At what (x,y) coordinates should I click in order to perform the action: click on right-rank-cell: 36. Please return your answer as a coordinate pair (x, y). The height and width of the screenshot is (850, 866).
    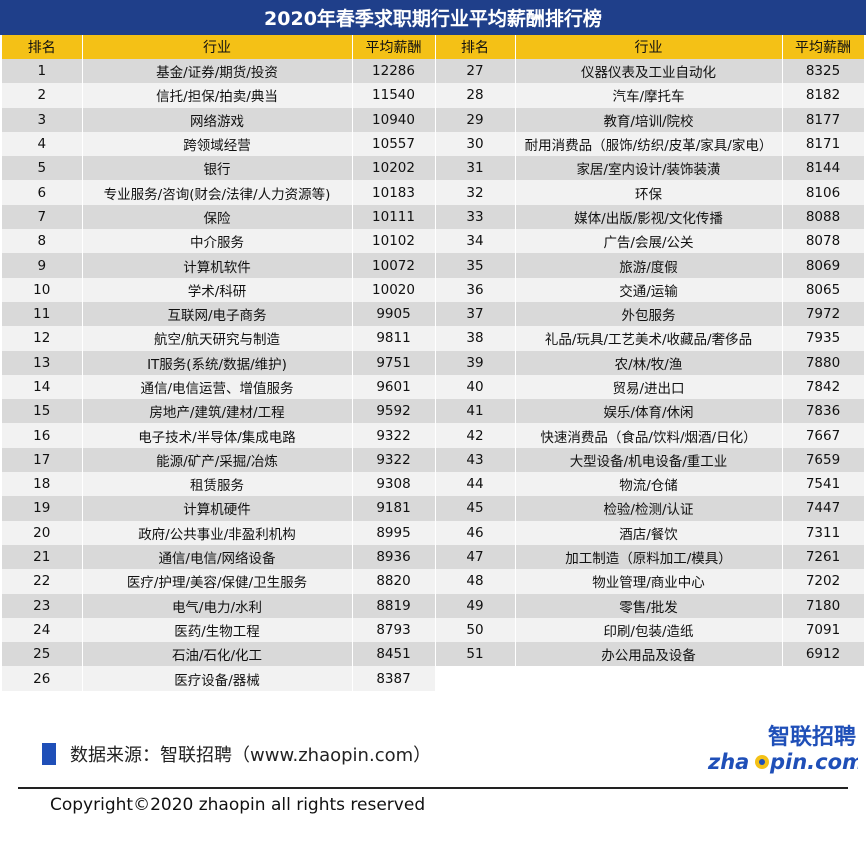
    Looking at the image, I should click on (475, 289).